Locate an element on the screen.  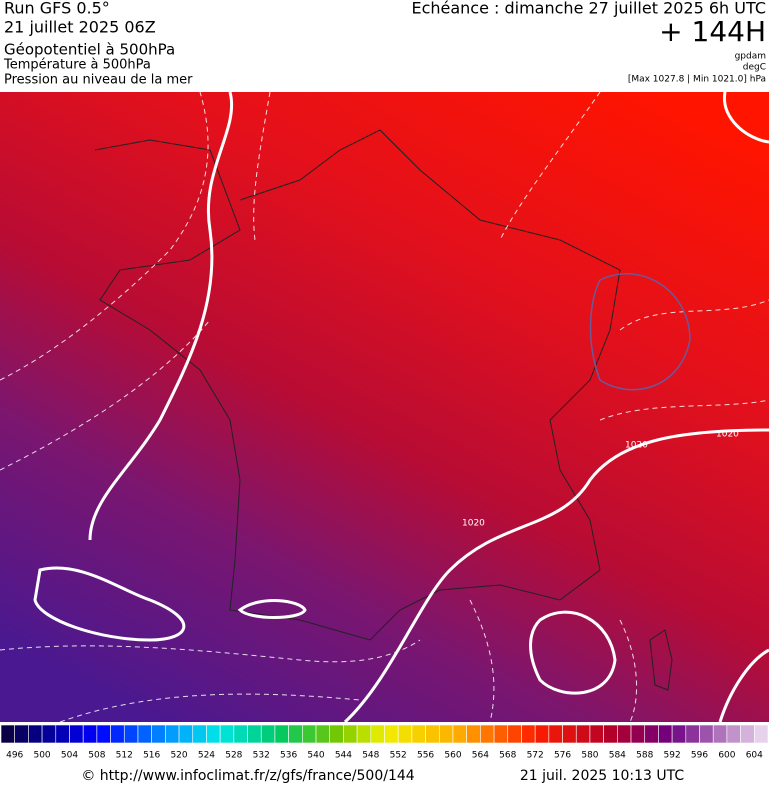
legend-label: 572 is located at coordinates (535, 756).